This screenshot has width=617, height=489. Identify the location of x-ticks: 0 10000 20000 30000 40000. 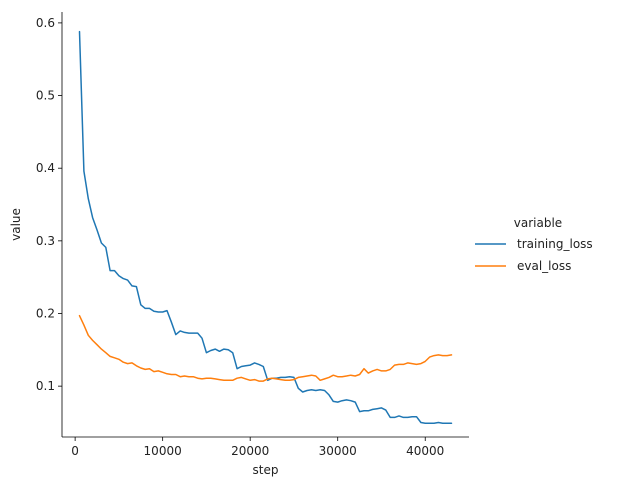
(257, 447).